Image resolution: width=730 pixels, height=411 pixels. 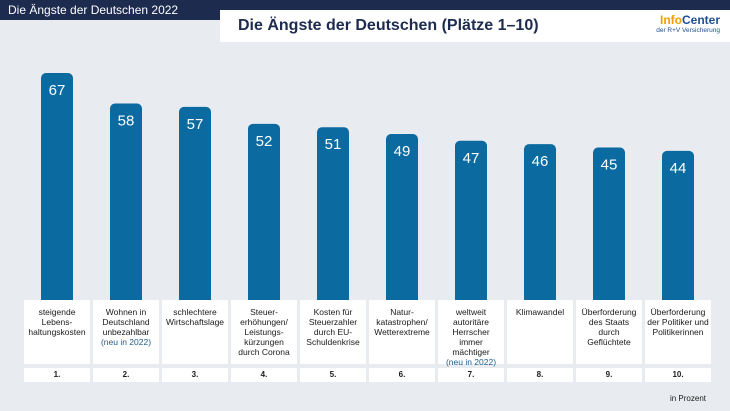 What do you see at coordinates (388, 25) in the screenshot?
I see `chart-title: Die Ängste der Deutschen (Plätze 1–10)` at bounding box center [388, 25].